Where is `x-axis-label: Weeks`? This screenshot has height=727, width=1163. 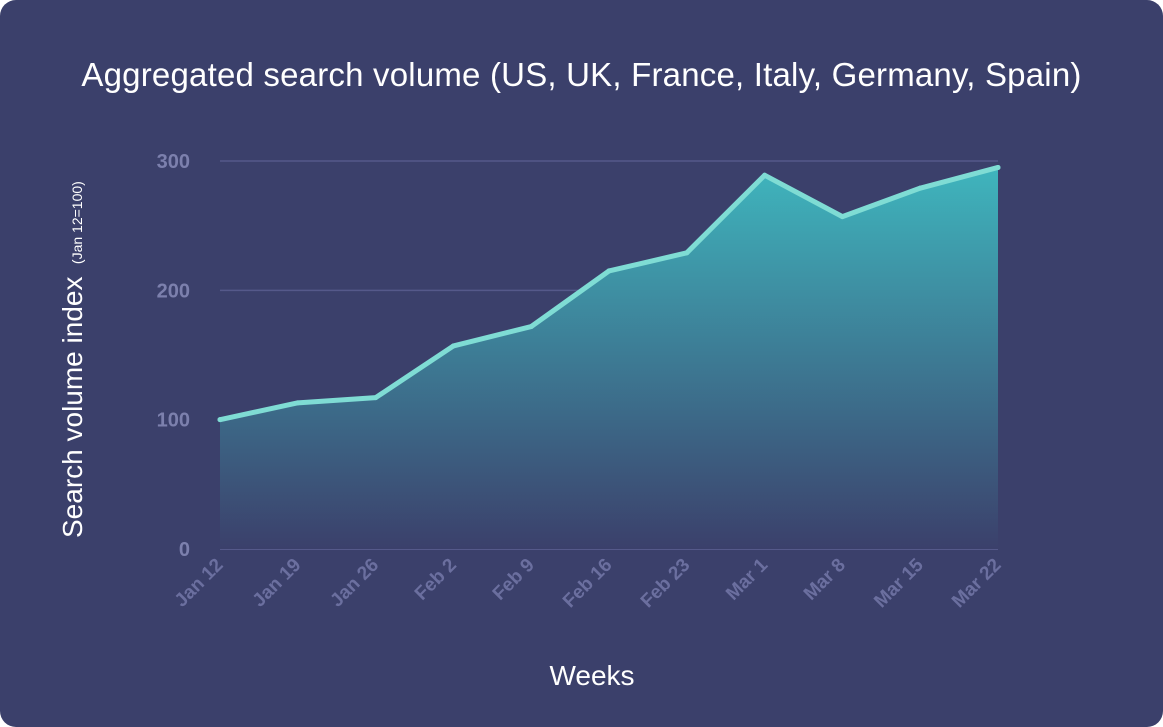 x-axis-label: Weeks is located at coordinates (591, 675).